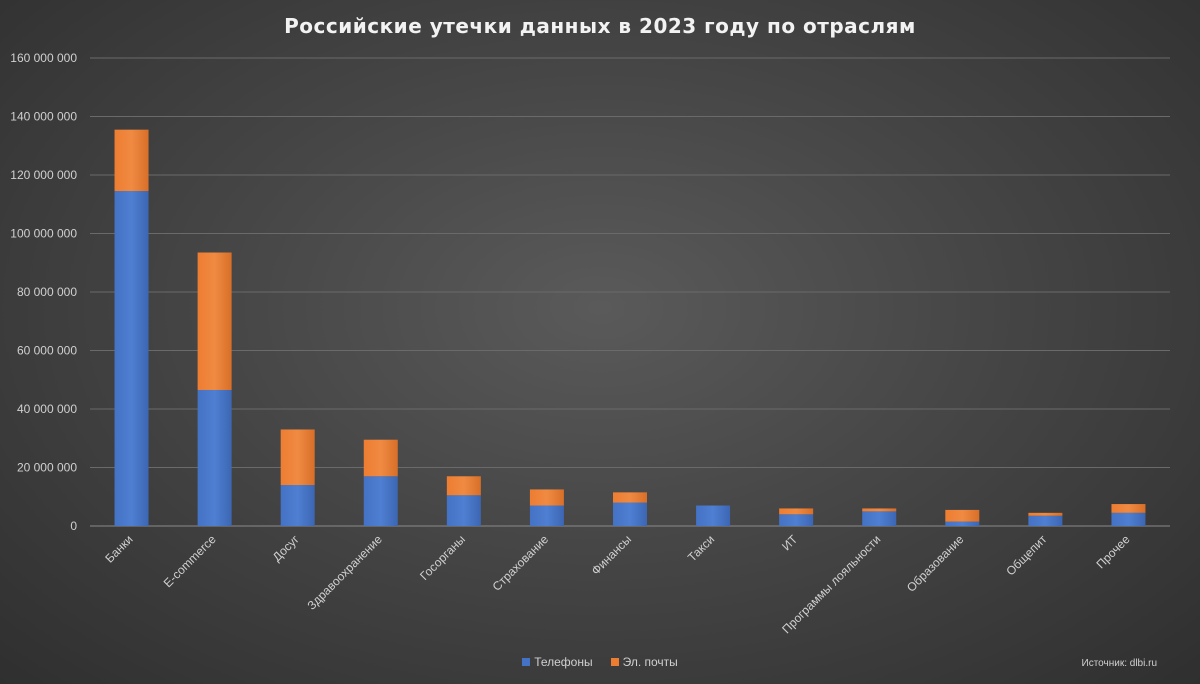 This screenshot has height=684, width=1200. I want to click on legend-label-emails: Эл. почты, so click(650, 662).